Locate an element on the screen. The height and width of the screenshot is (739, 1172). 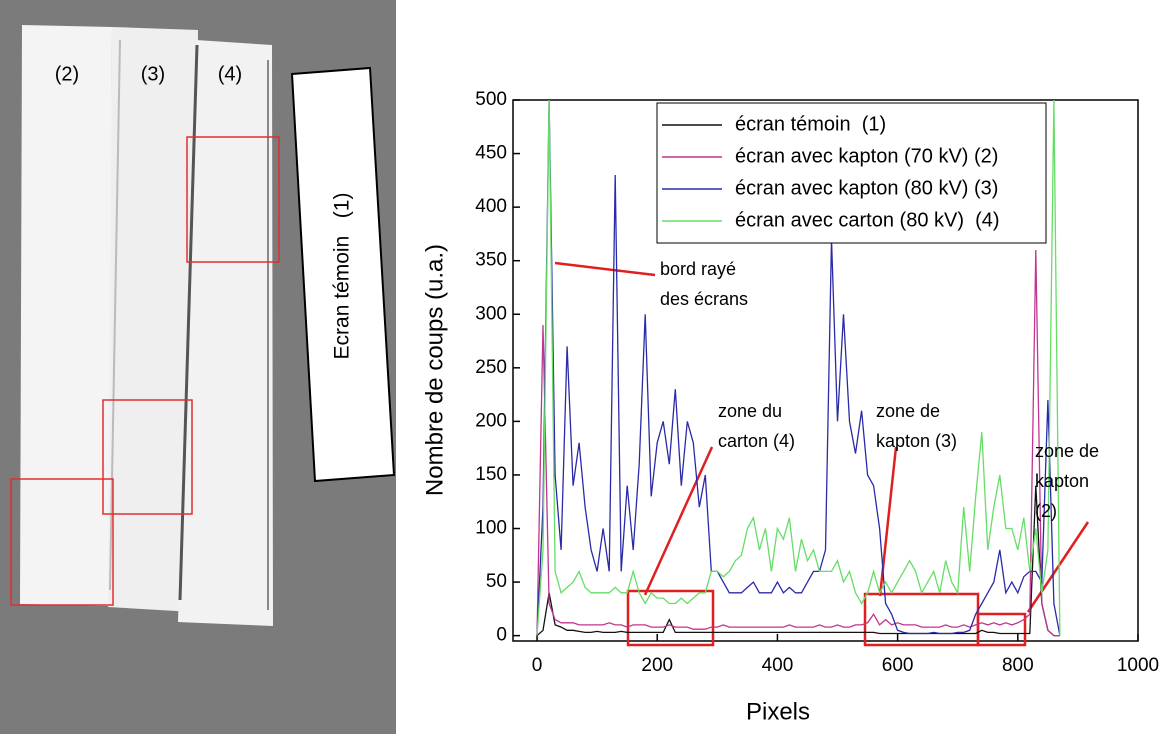
x-tick-label: 1000 is located at coordinates (1138, 665).